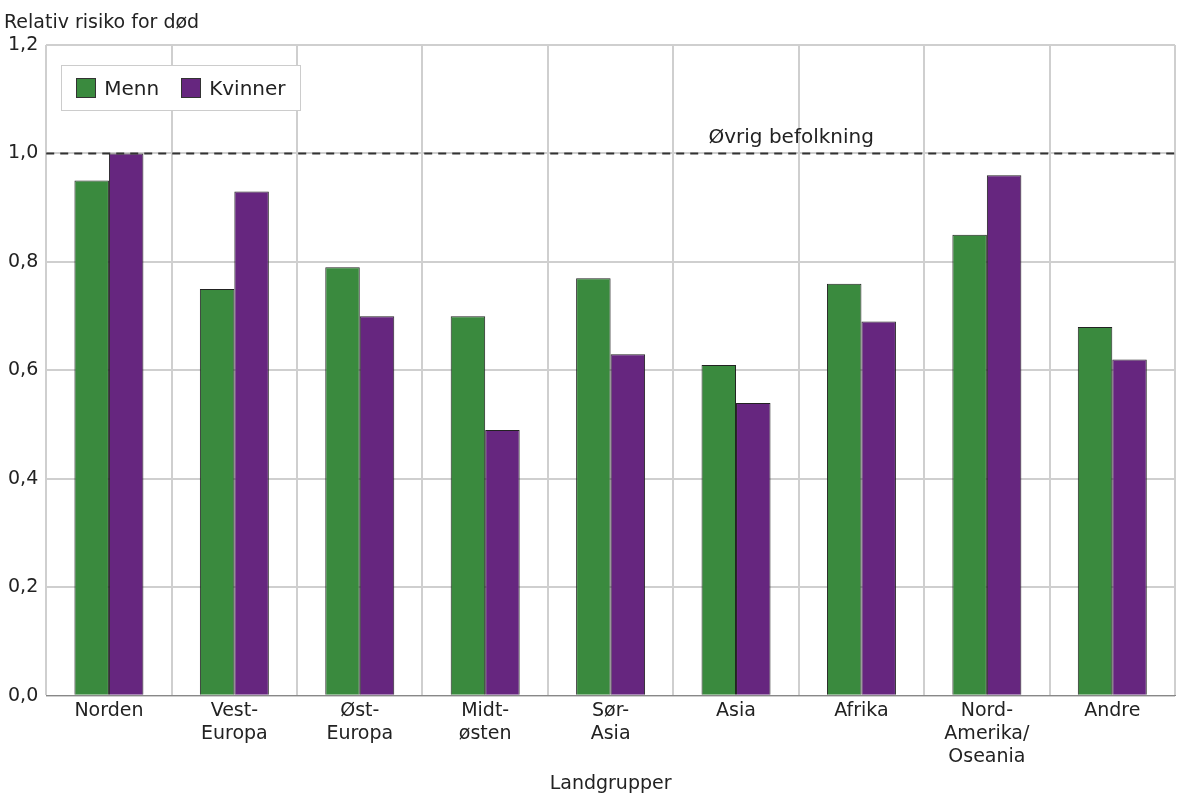 The height and width of the screenshot is (799, 1185). I want to click on legend-label: Kvinner, so click(247, 88).